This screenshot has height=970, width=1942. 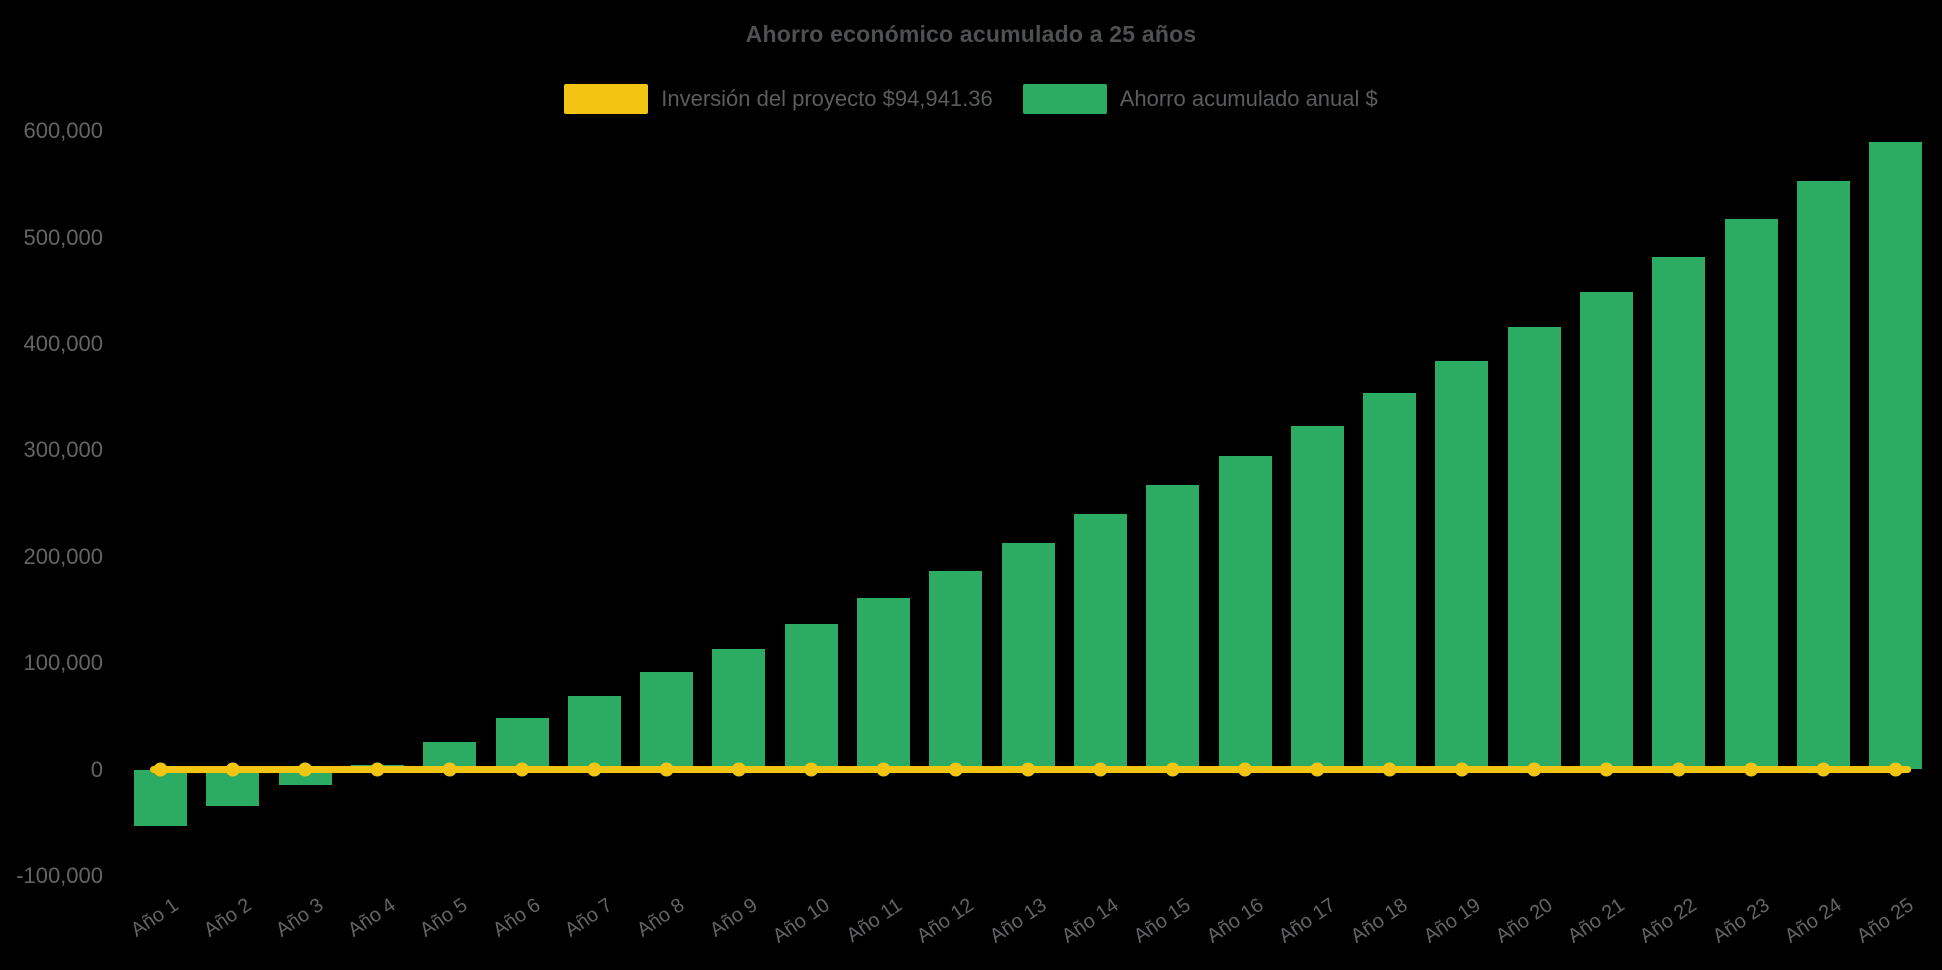 What do you see at coordinates (63, 663) in the screenshot?
I see `y-axis-label-100000: 100,000` at bounding box center [63, 663].